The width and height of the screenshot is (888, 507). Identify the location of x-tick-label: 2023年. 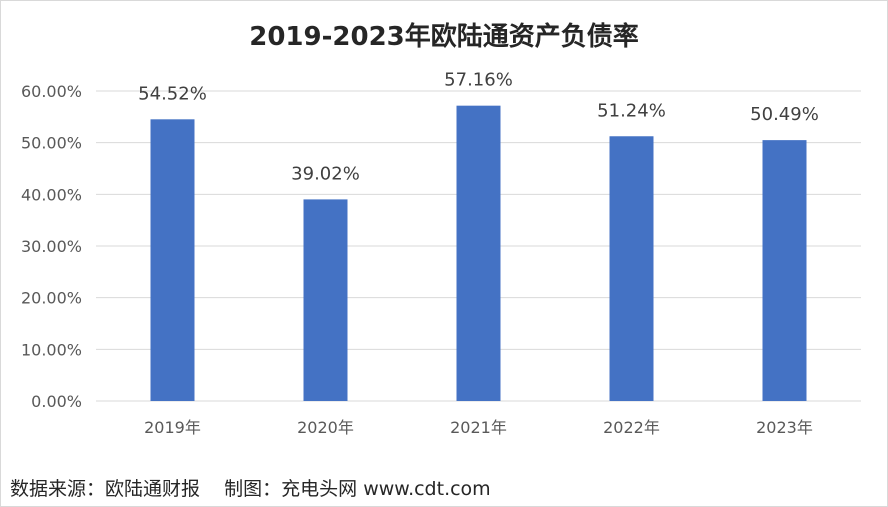
(784, 427).